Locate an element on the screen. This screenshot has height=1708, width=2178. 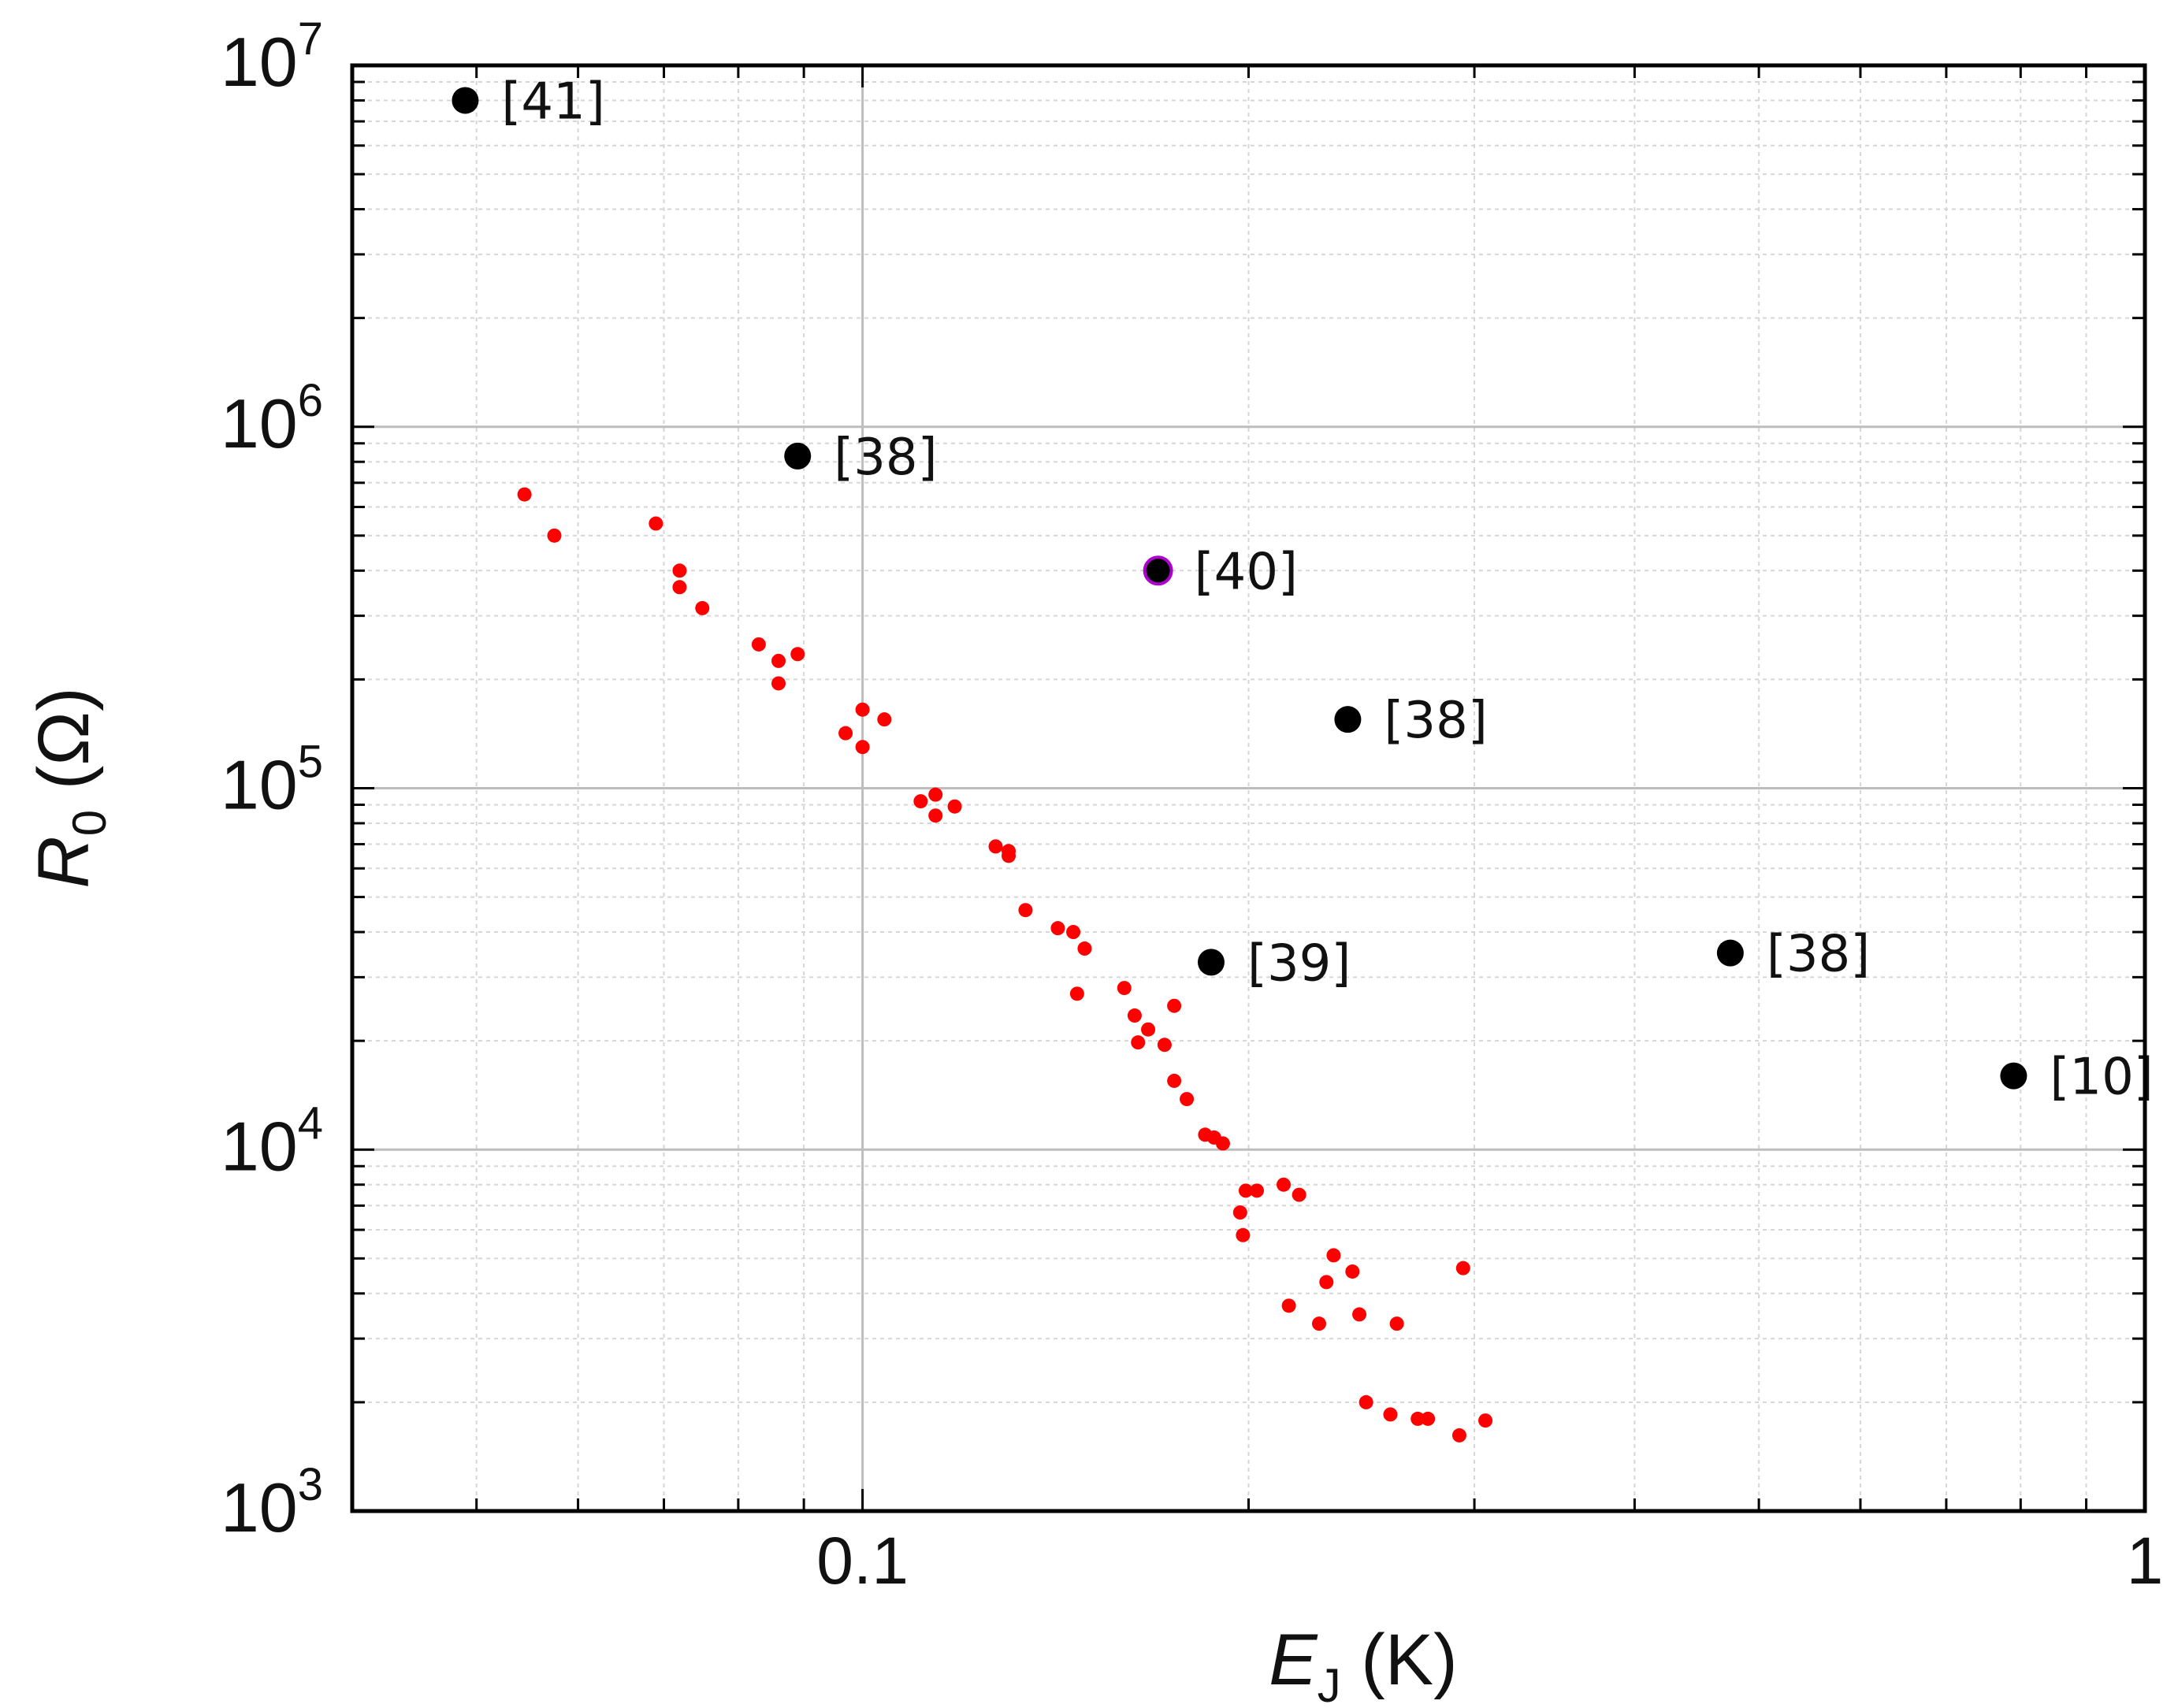
y-tick-label: 10⁷ is located at coordinates (272, 57).